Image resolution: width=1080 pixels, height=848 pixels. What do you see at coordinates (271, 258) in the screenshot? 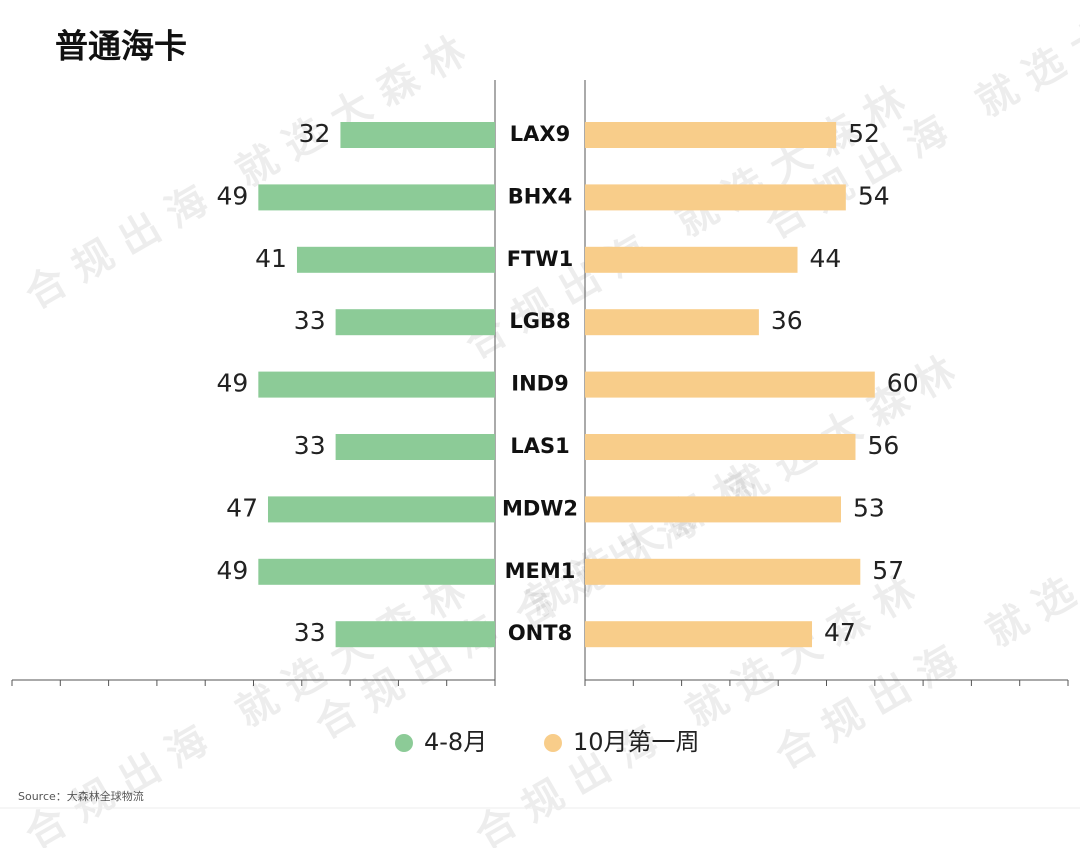
I see `value-label: 41` at bounding box center [271, 258].